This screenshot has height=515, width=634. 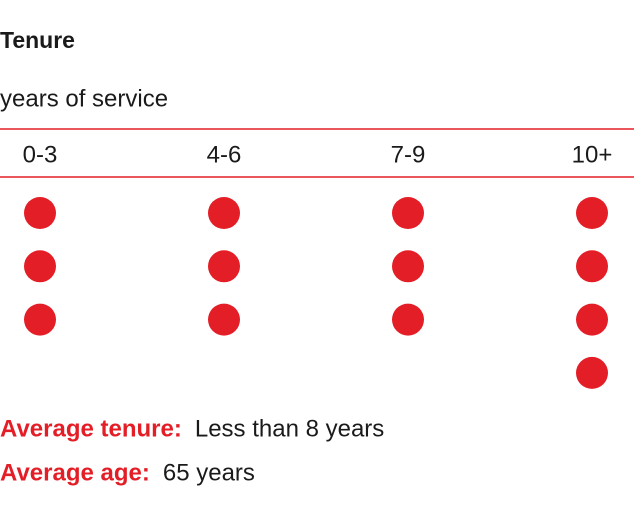 What do you see at coordinates (224, 154) in the screenshot?
I see `category-label: 4-6` at bounding box center [224, 154].